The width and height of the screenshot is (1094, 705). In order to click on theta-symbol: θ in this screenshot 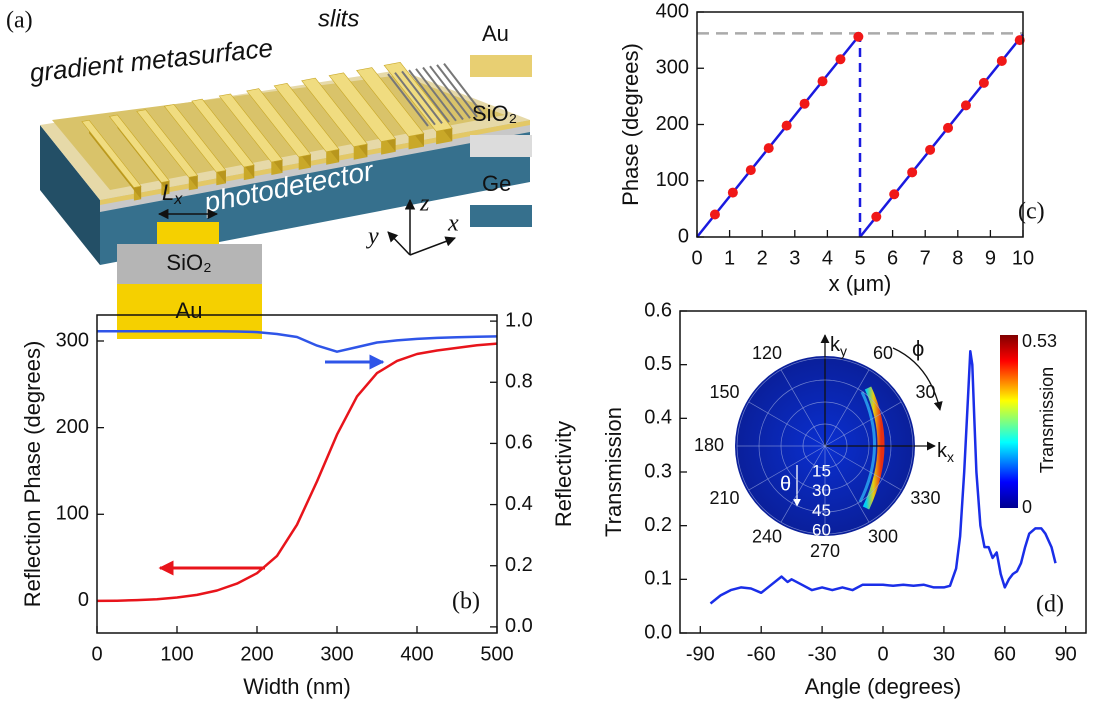, I will do `click(785, 484)`.